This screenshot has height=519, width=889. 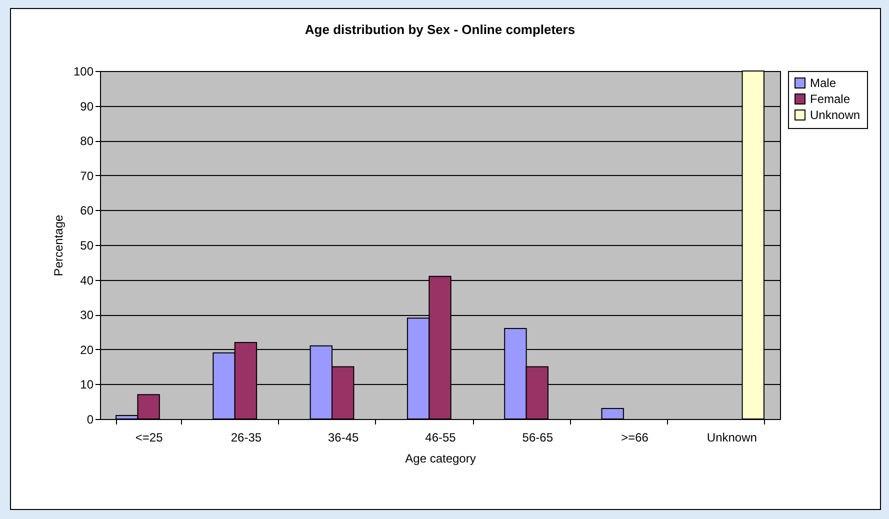 I want to click on x-axis-title: Age category, so click(x=440, y=459).